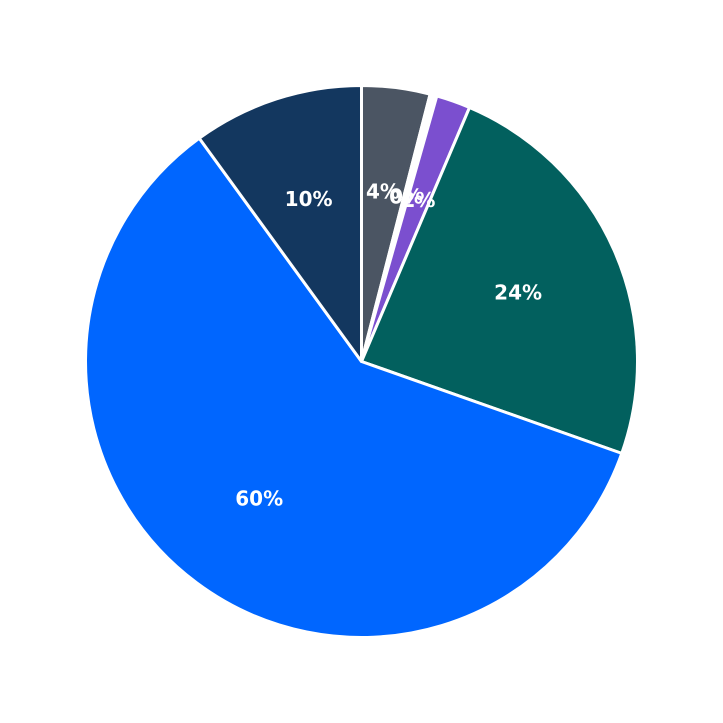  What do you see at coordinates (406, 196) in the screenshot?
I see `pie-label-1: 0%` at bounding box center [406, 196].